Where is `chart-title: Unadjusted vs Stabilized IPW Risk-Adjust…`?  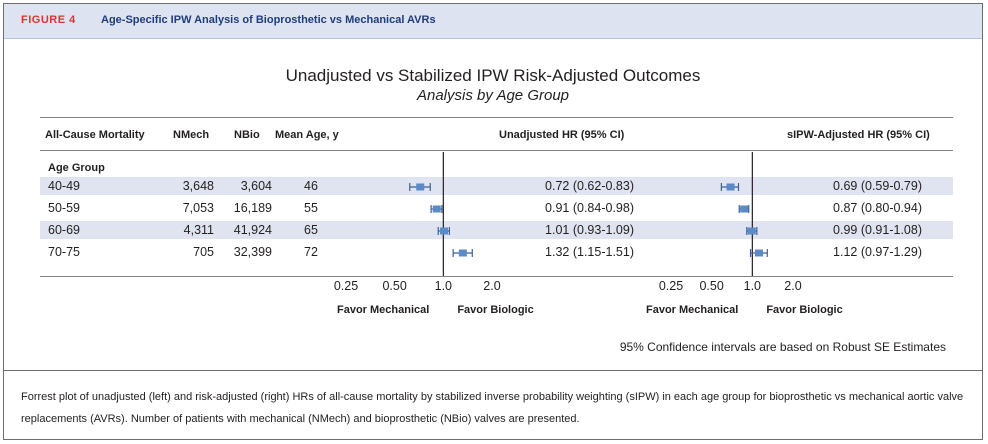 chart-title: Unadjusted vs Stabilized IPW Risk-Adjust… is located at coordinates (493, 75).